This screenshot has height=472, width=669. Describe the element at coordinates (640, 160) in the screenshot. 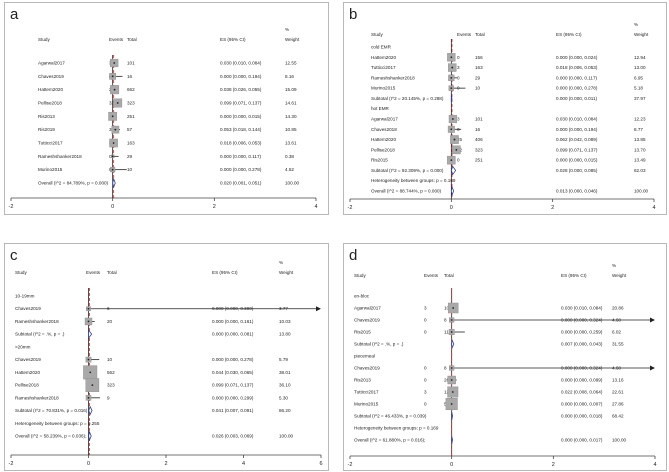

I see `weight-percent: 13.49` at that location.